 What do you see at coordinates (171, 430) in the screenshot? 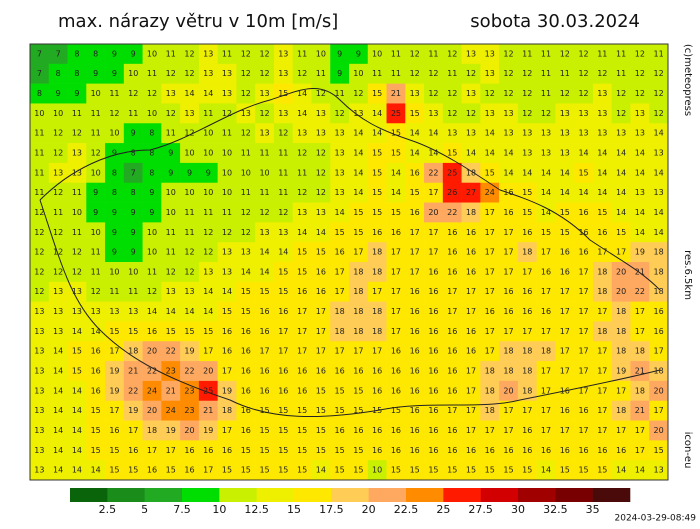
I see `grid-value: 19` at bounding box center [171, 430].